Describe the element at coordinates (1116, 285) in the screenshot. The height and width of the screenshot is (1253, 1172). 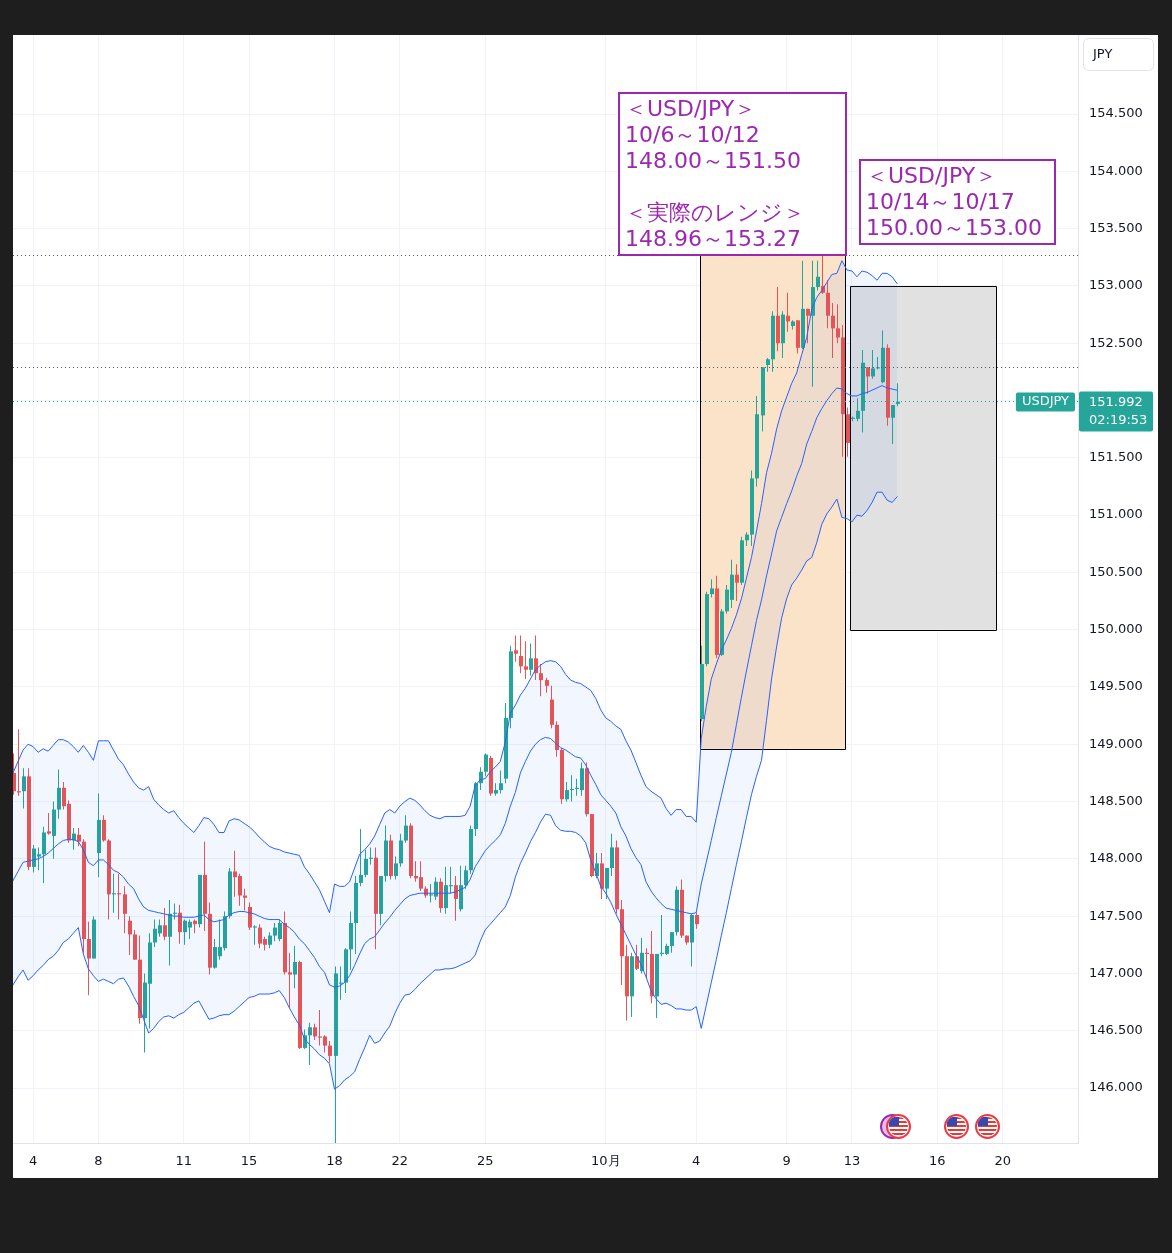
I see `y-tick-label: 153.000` at that location.